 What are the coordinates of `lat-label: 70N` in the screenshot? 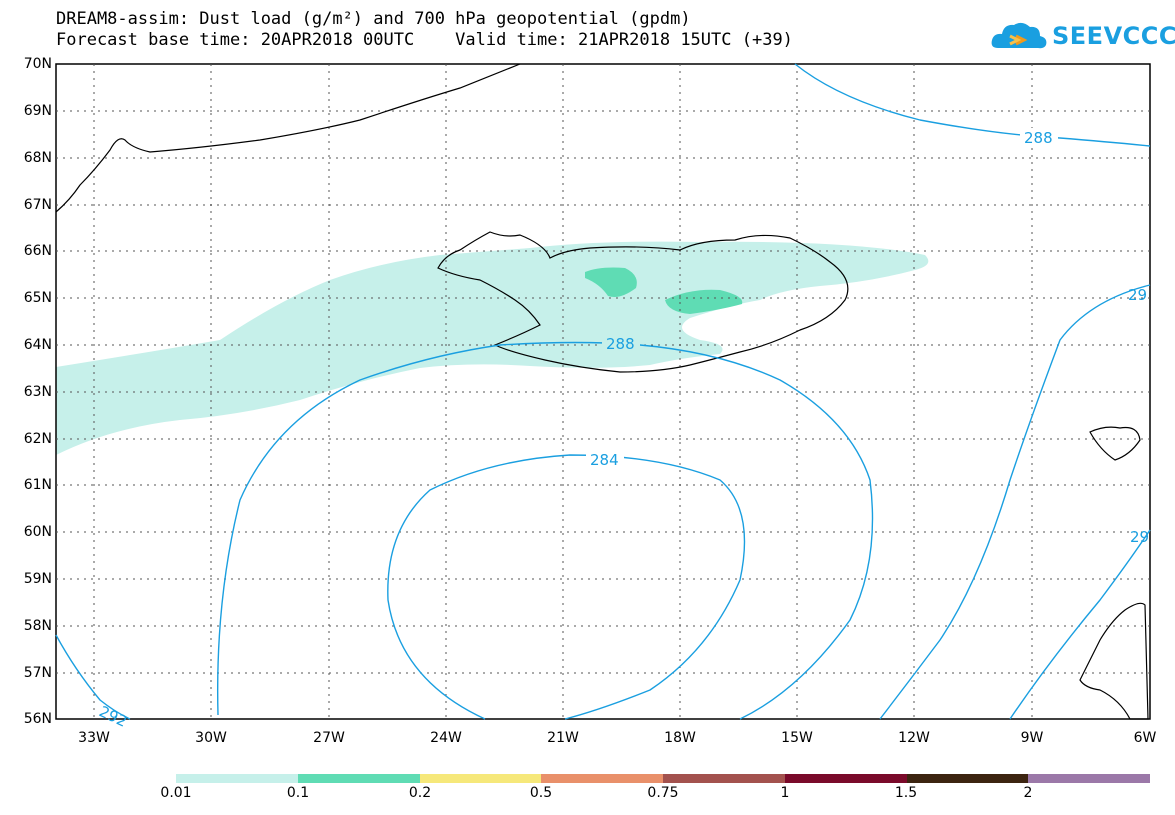 It's located at (37, 64).